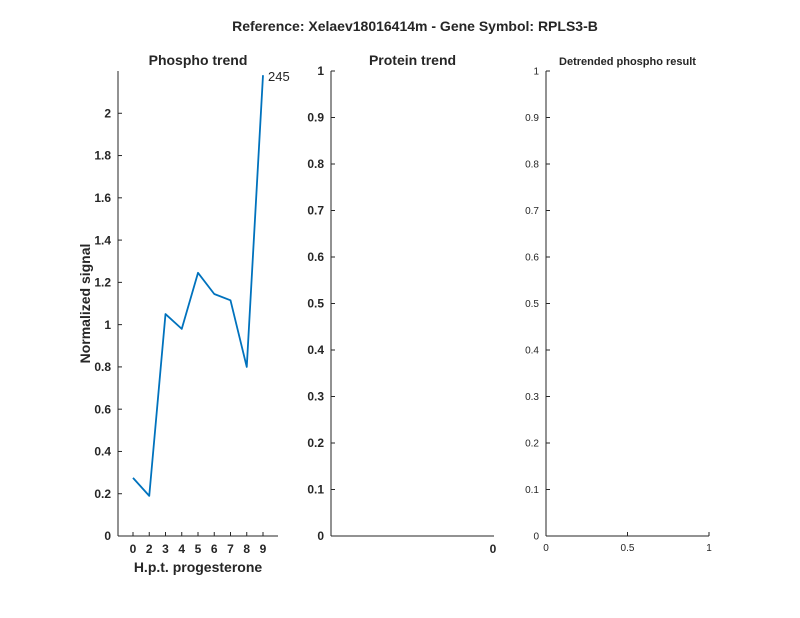 The width and height of the screenshot is (800, 618). What do you see at coordinates (198, 286) in the screenshot?
I see `phospho-series-line` at bounding box center [198, 286].